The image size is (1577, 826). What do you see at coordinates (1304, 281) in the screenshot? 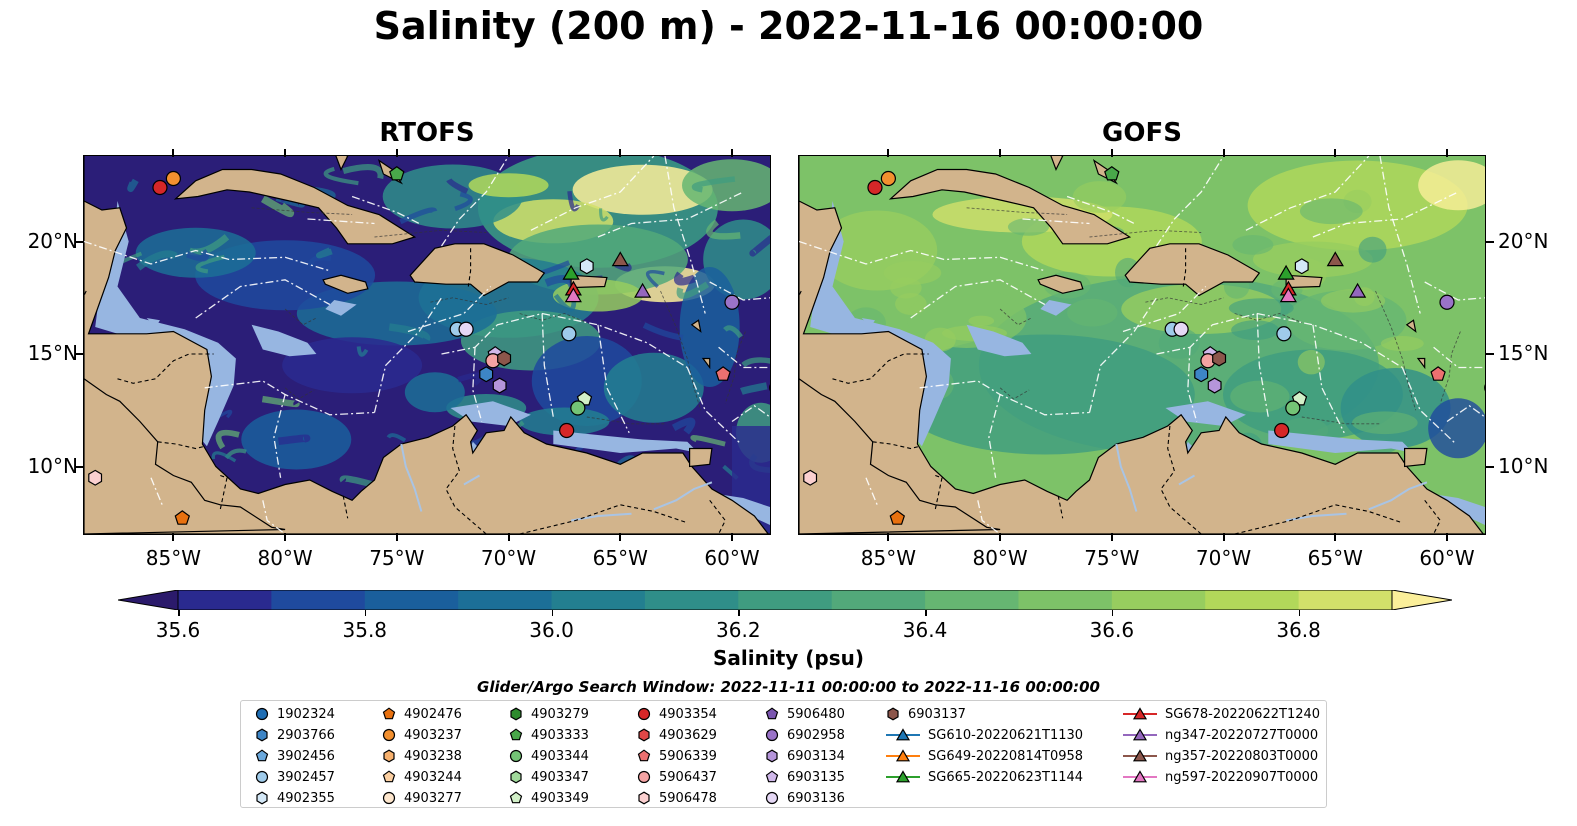
I see `land-puertorico` at bounding box center [1304, 281].